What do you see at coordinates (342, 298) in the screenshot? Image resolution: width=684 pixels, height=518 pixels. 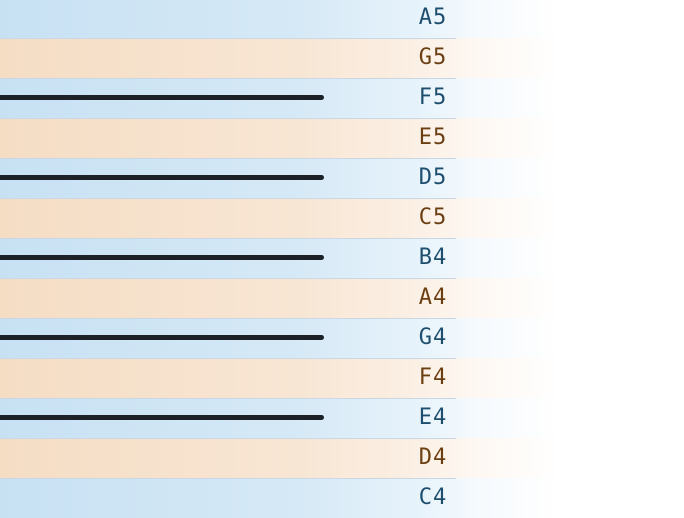 I see `staff-row-a4: A4` at bounding box center [342, 298].